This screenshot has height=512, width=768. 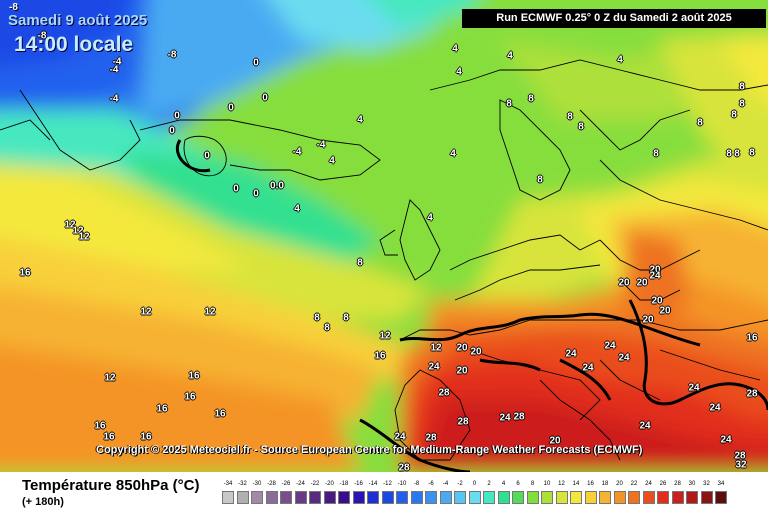 I want to click on scale-tick-label: -10, so click(x=402, y=484).